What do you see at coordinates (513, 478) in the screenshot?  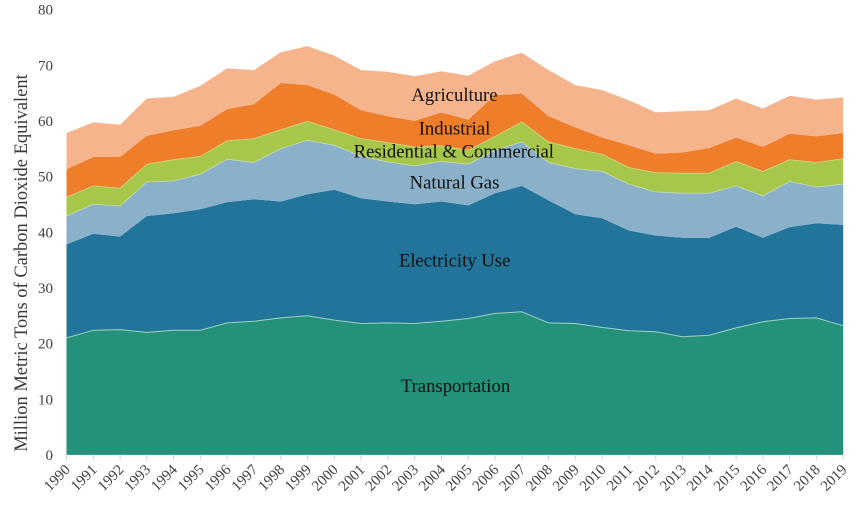 I see `svg-text: 2007` at bounding box center [513, 478].